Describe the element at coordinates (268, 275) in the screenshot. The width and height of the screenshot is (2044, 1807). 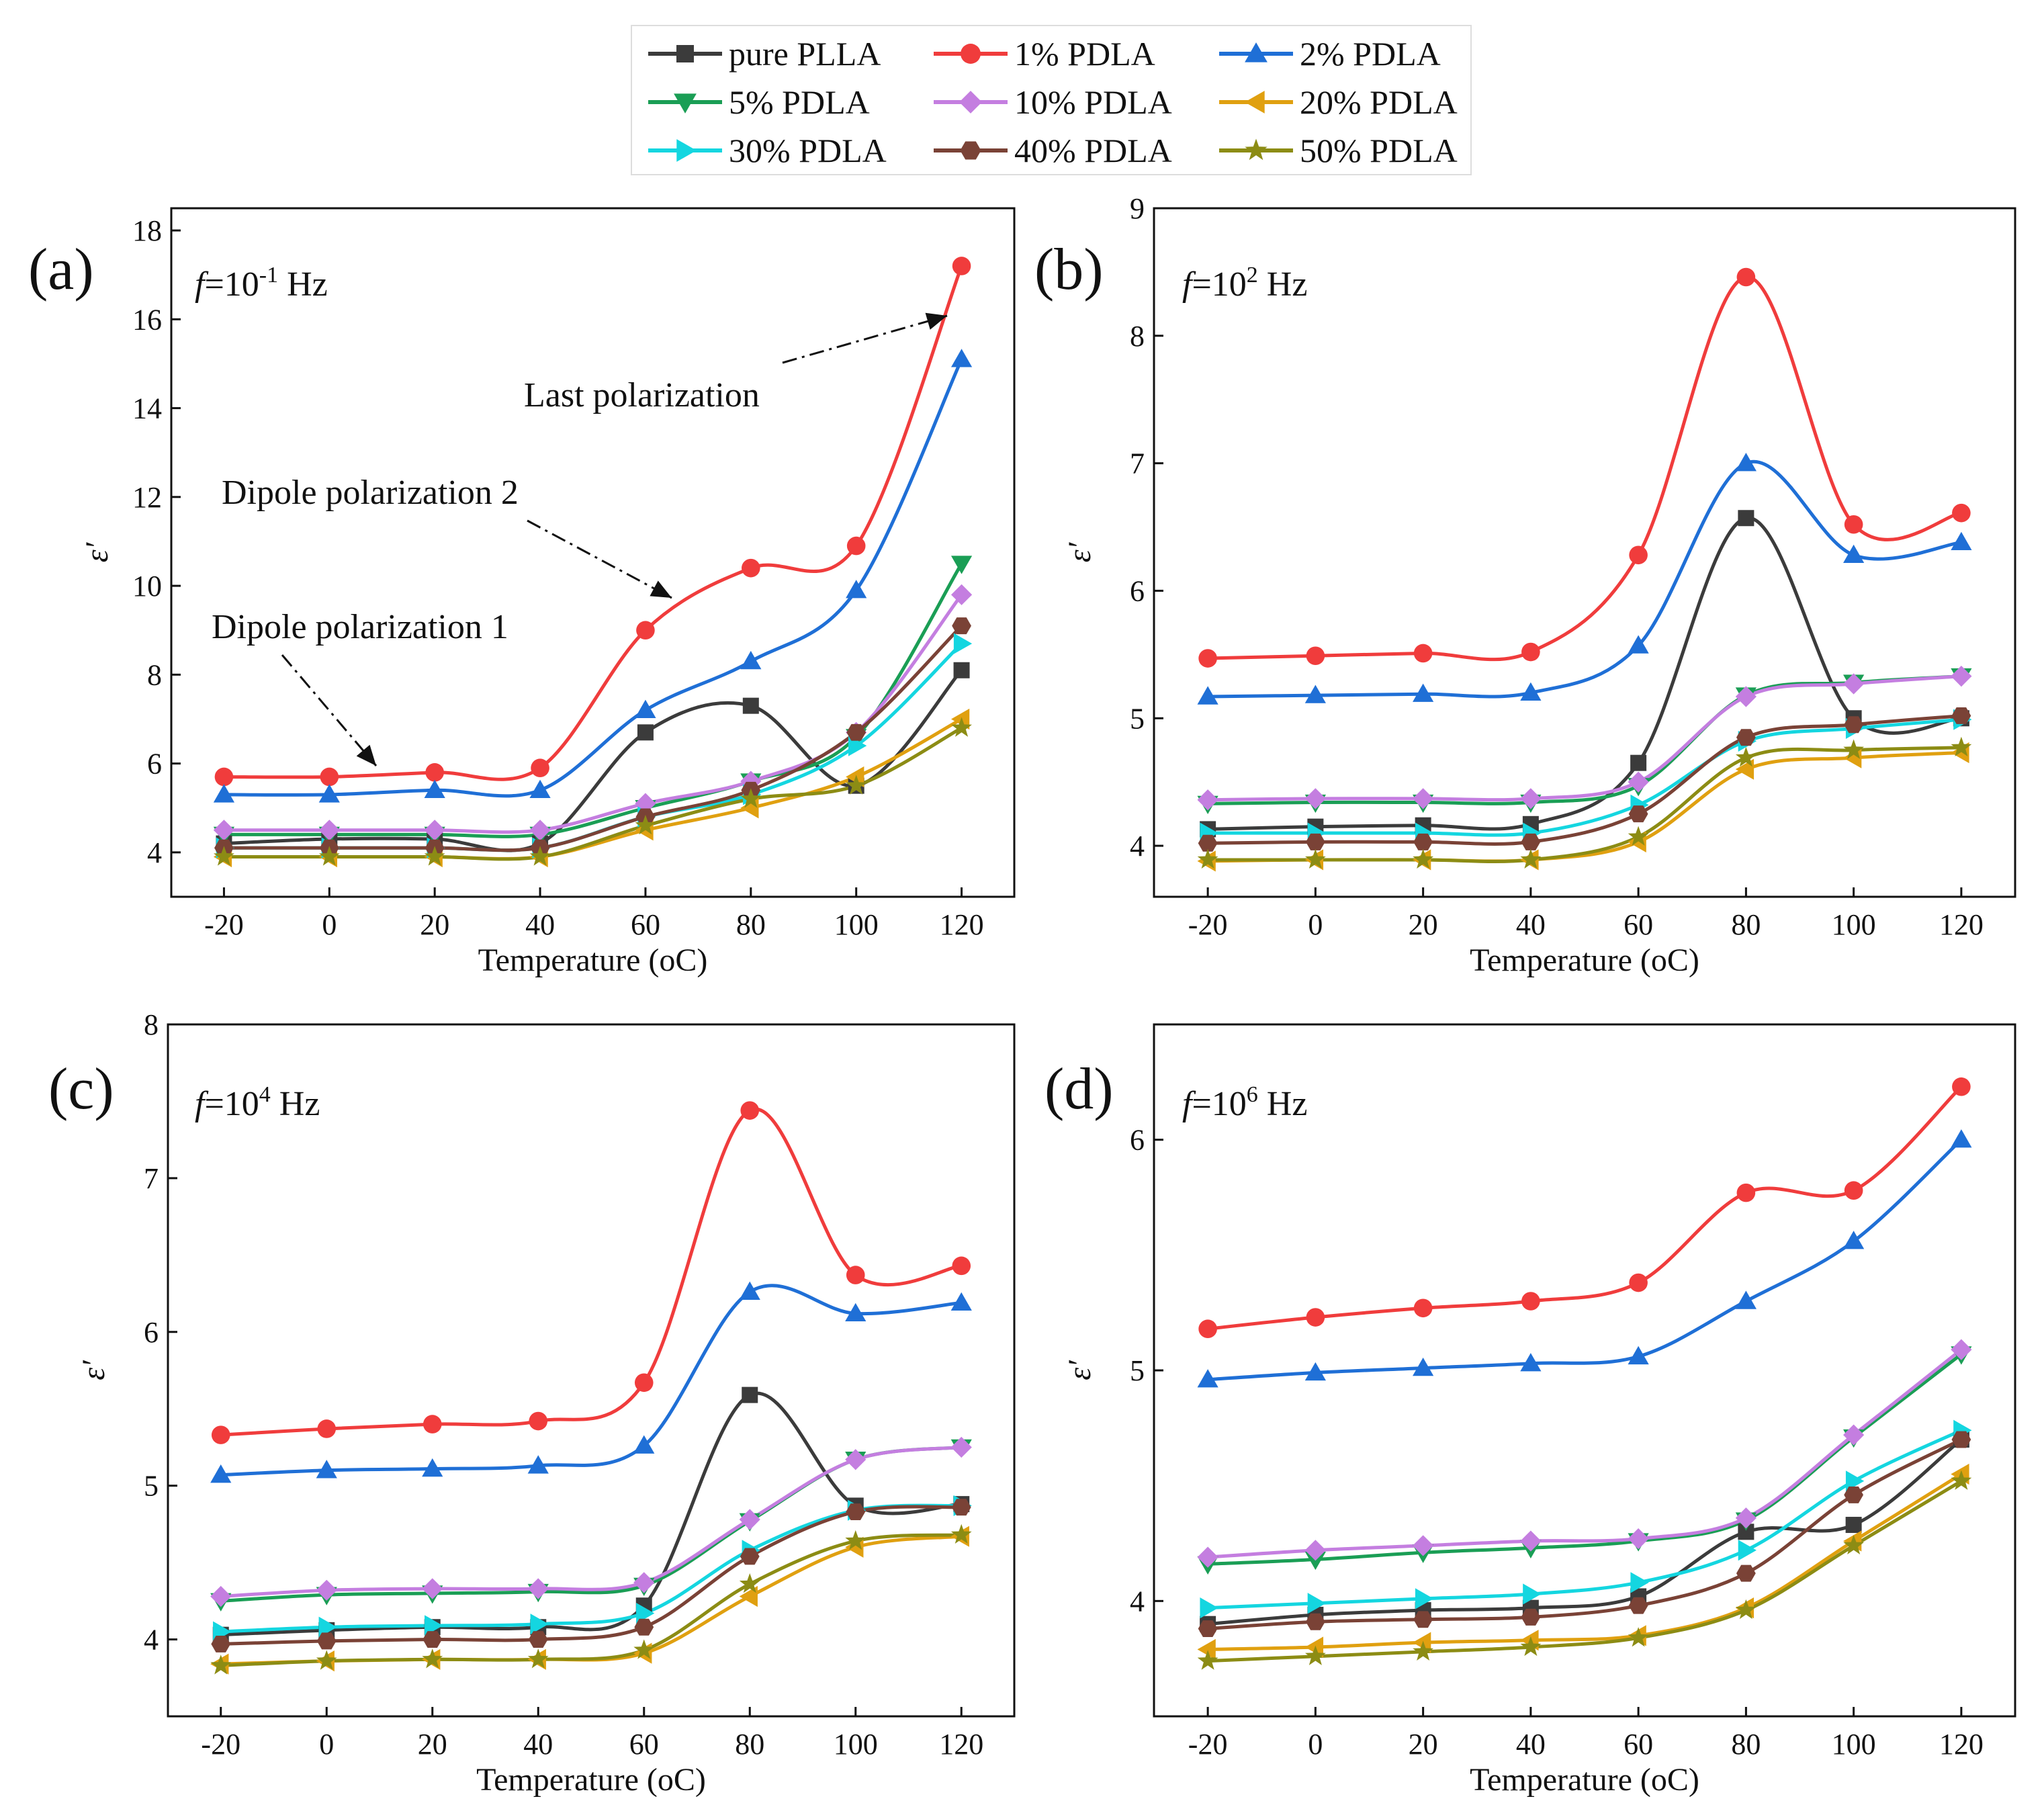
I see `freq-exponent: -1` at that location.